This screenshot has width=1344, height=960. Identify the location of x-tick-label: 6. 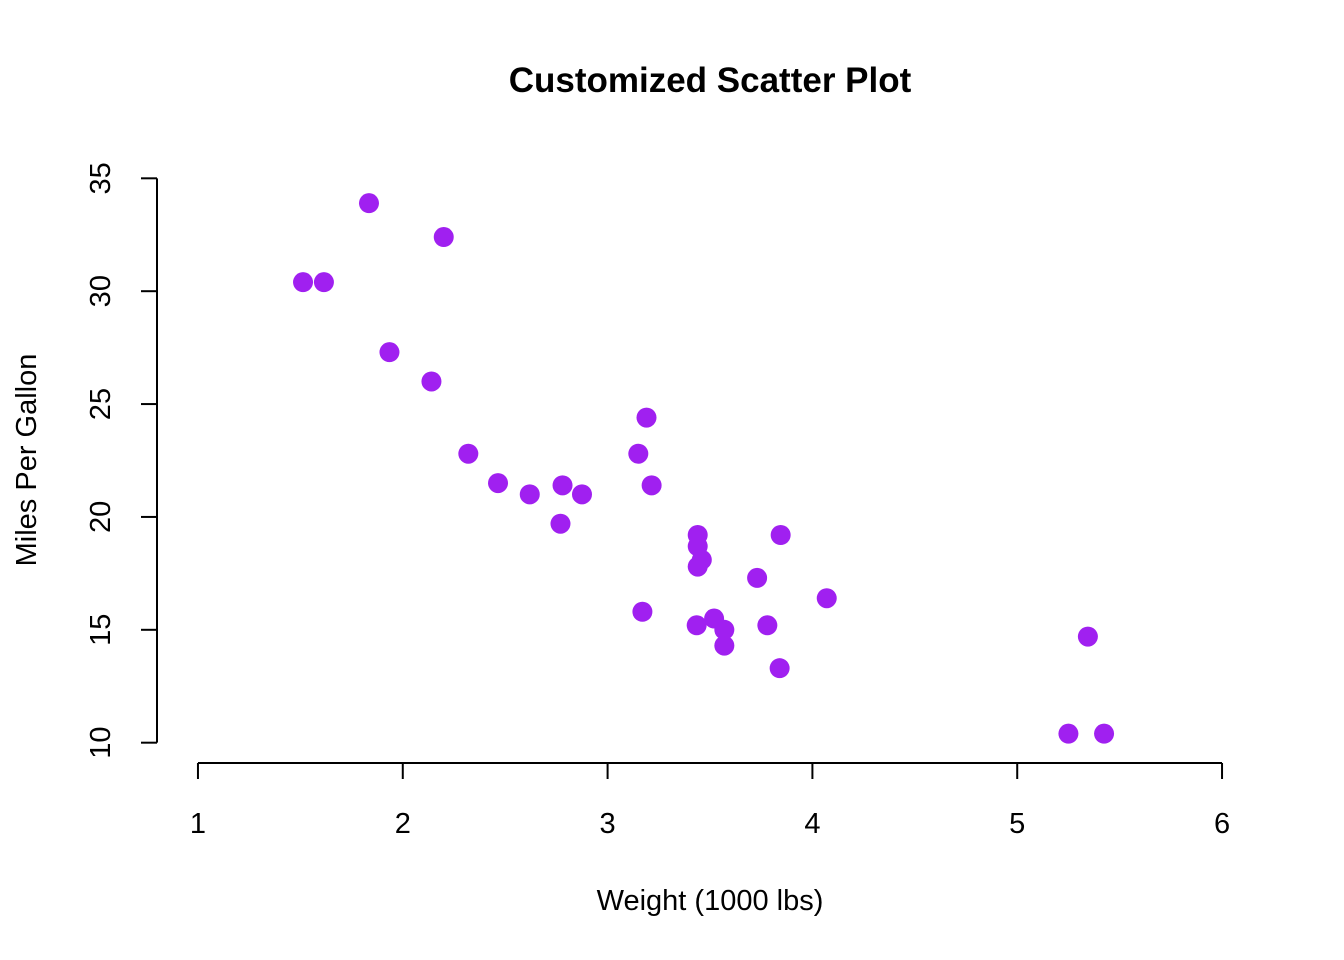
(1222, 824).